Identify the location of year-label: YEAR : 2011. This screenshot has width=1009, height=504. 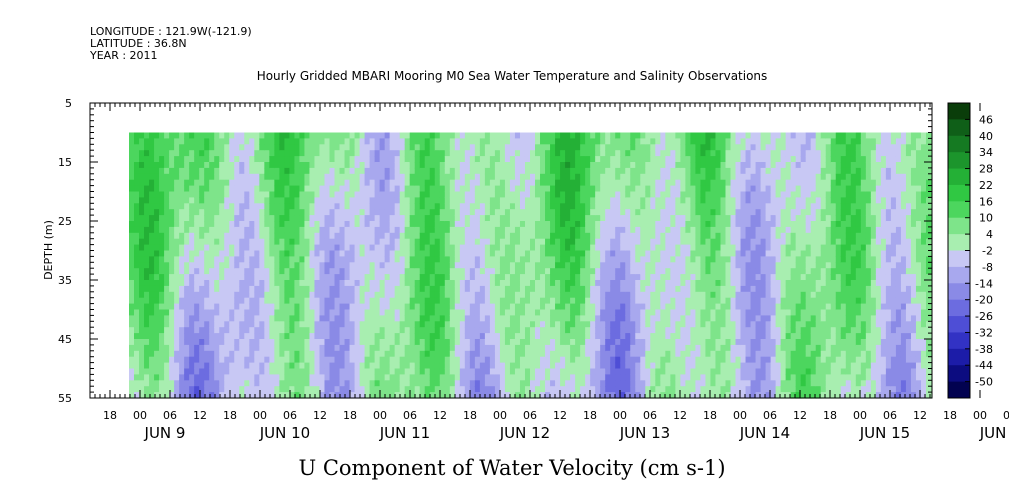
(123, 55).